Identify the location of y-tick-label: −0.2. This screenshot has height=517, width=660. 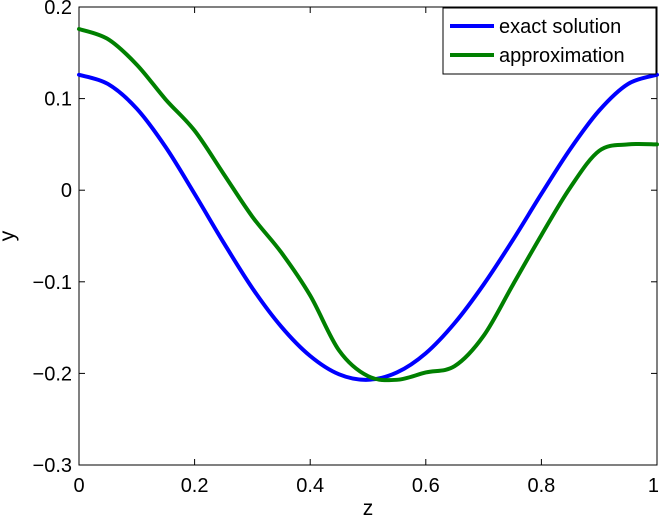
(52, 374).